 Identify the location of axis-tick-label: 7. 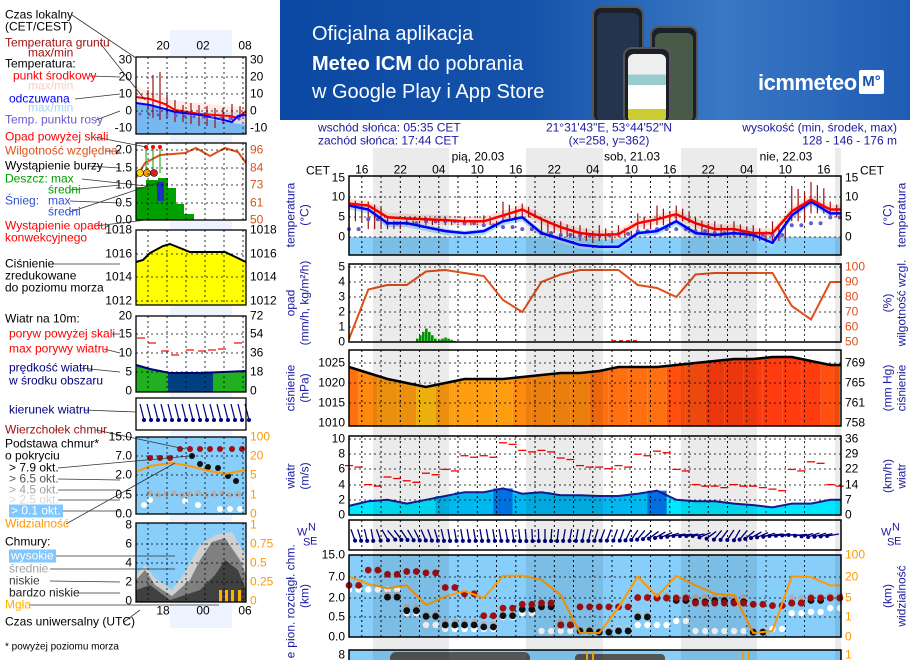
(848, 500).